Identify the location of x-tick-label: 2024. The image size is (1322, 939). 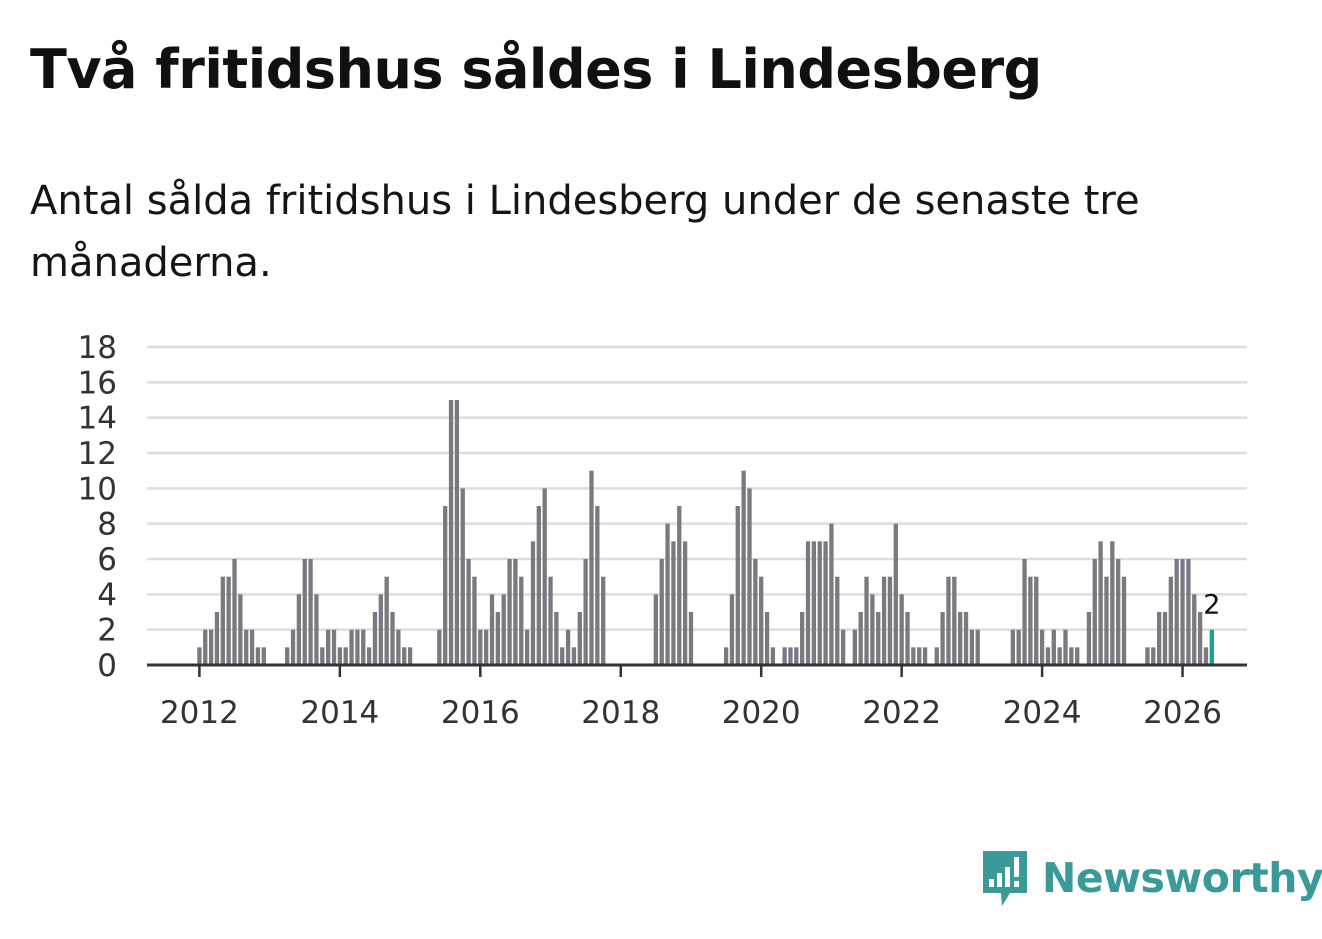
(1042, 713).